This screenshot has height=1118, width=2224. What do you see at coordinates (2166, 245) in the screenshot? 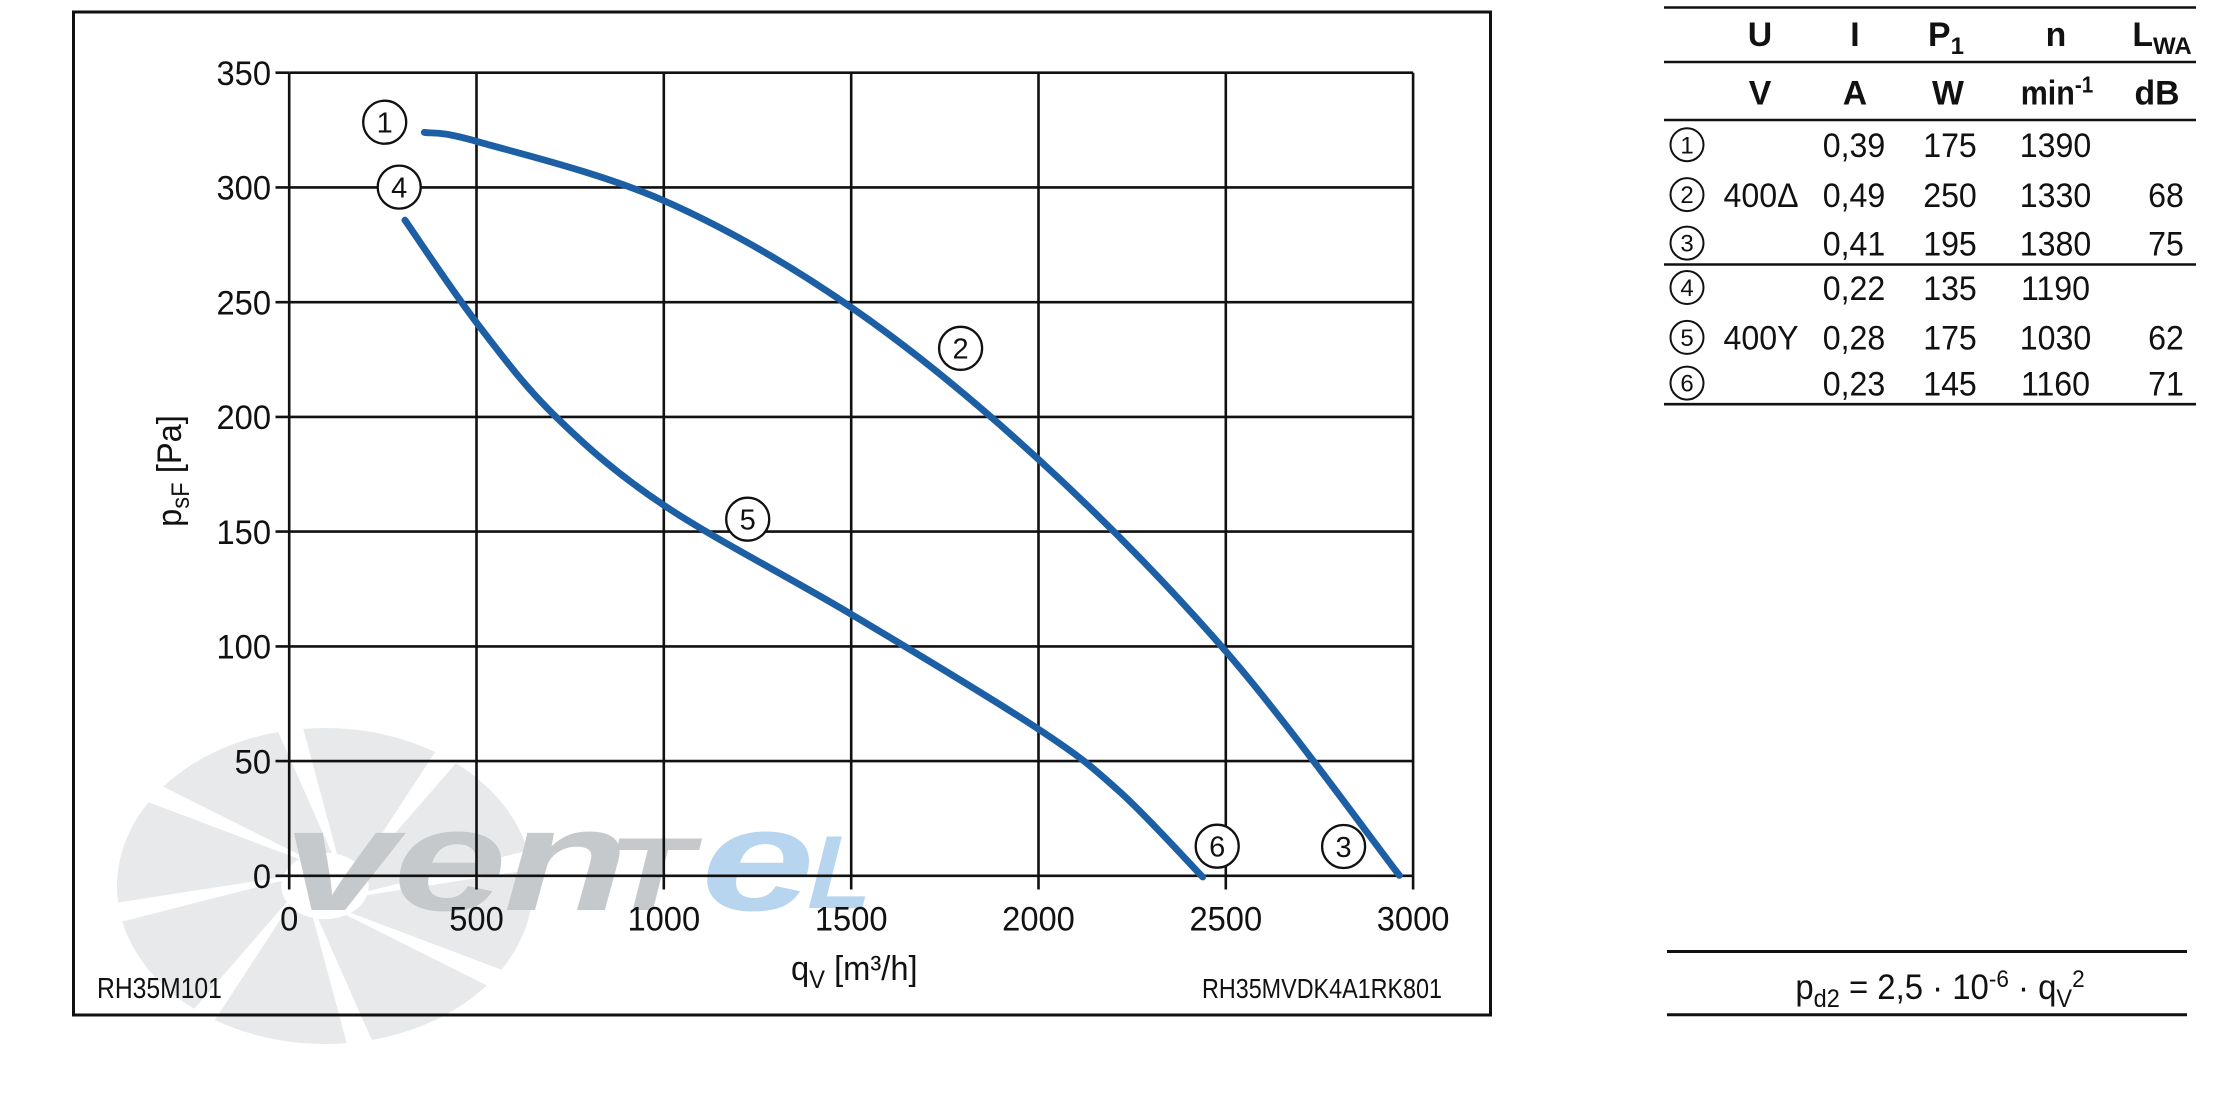
I see `svg-text: 75` at bounding box center [2166, 245].